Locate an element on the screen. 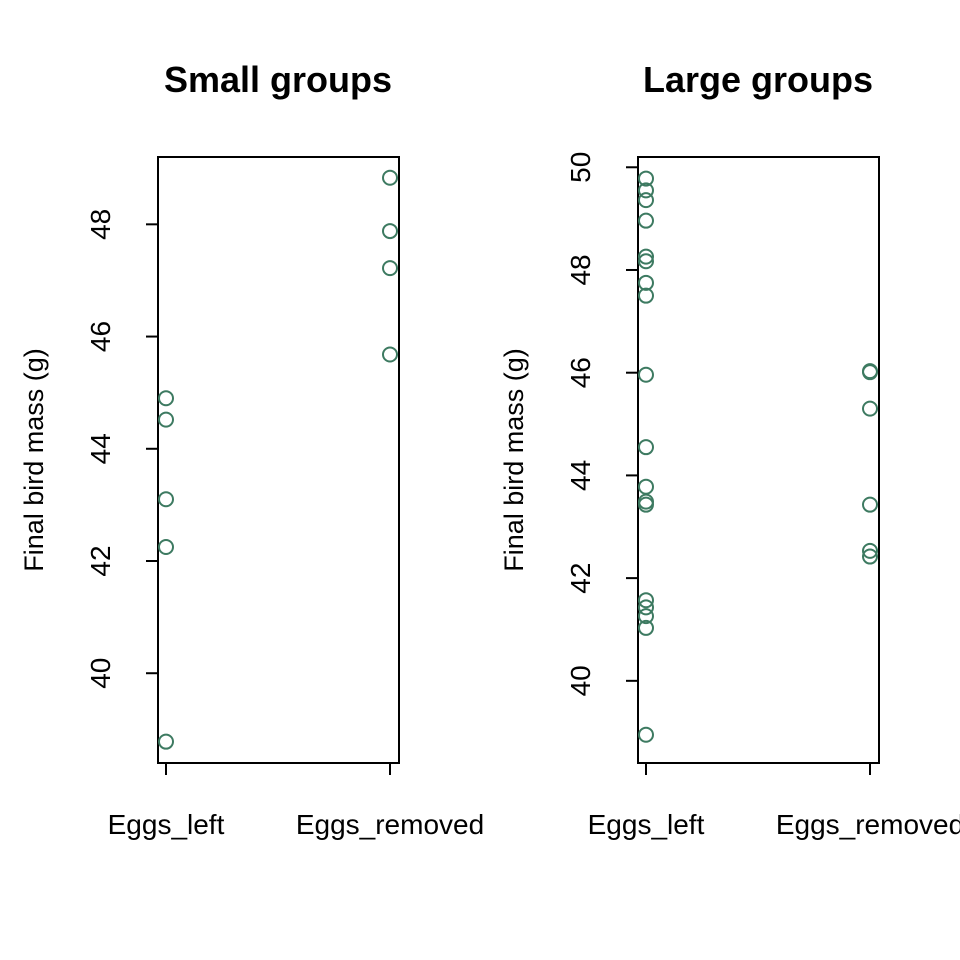 This screenshot has height=960, width=960. chart-title: Large groups is located at coordinates (758, 79).